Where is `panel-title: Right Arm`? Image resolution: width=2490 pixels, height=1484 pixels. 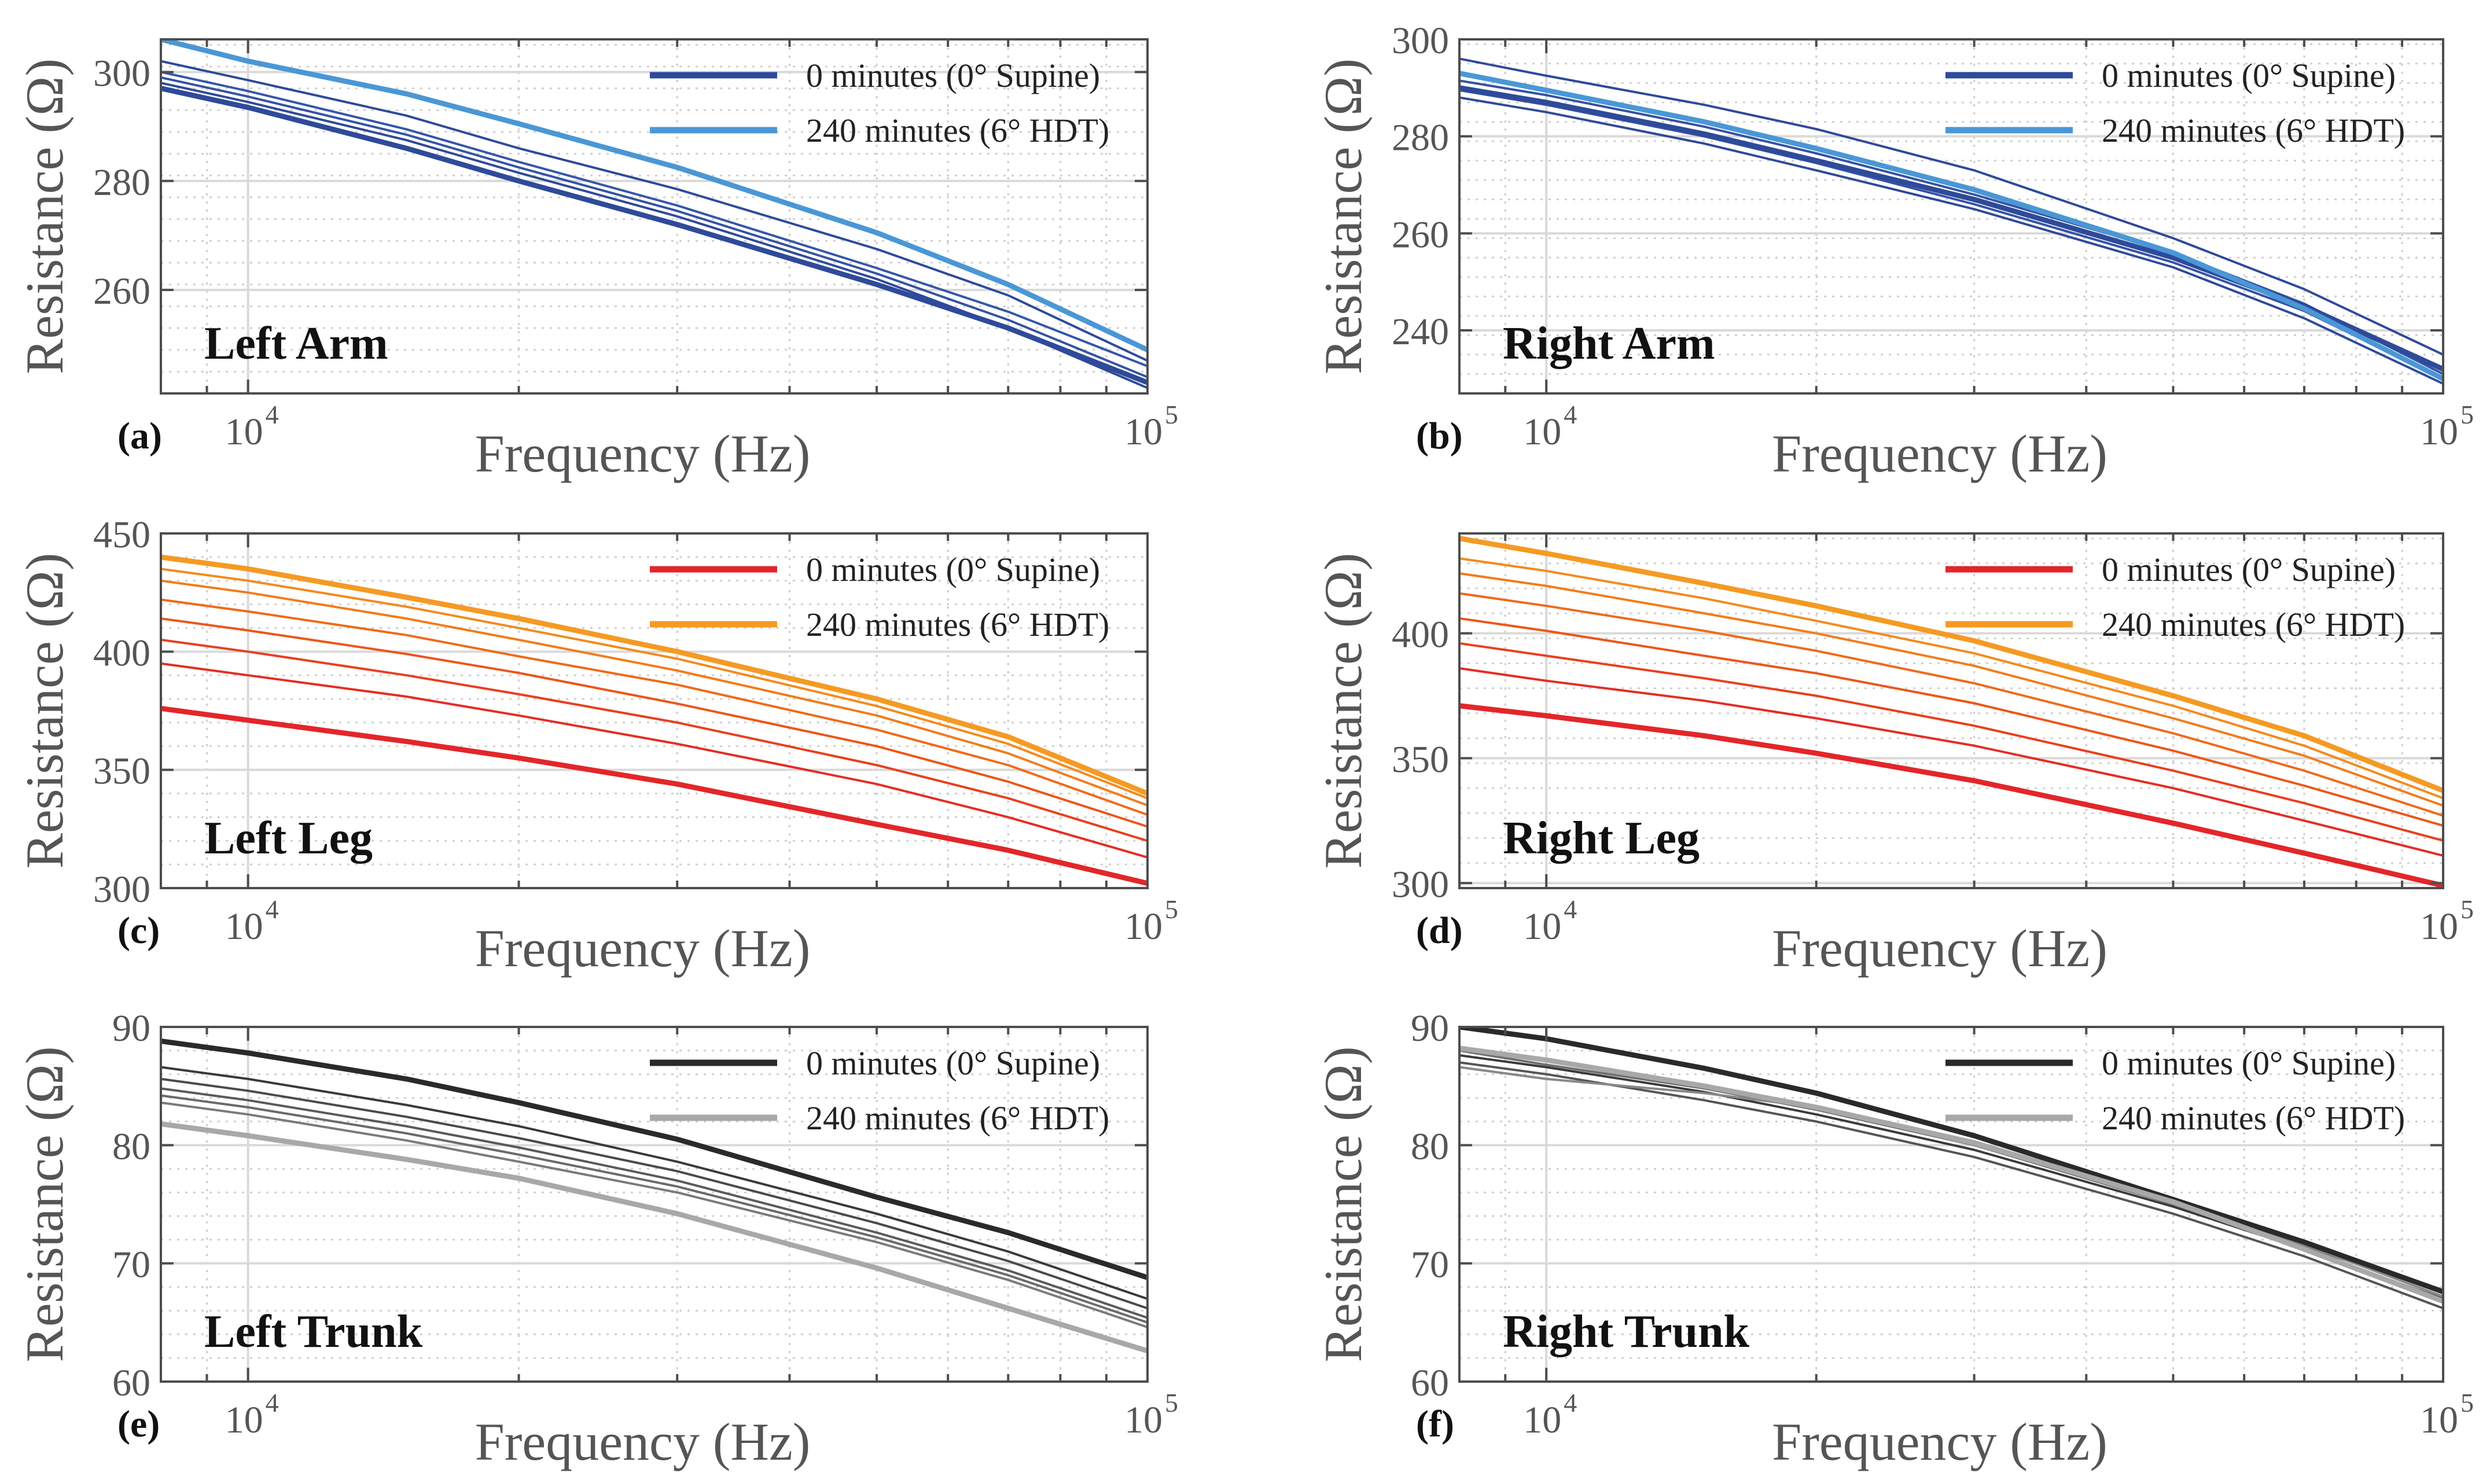 panel-title: Right Arm is located at coordinates (1609, 344).